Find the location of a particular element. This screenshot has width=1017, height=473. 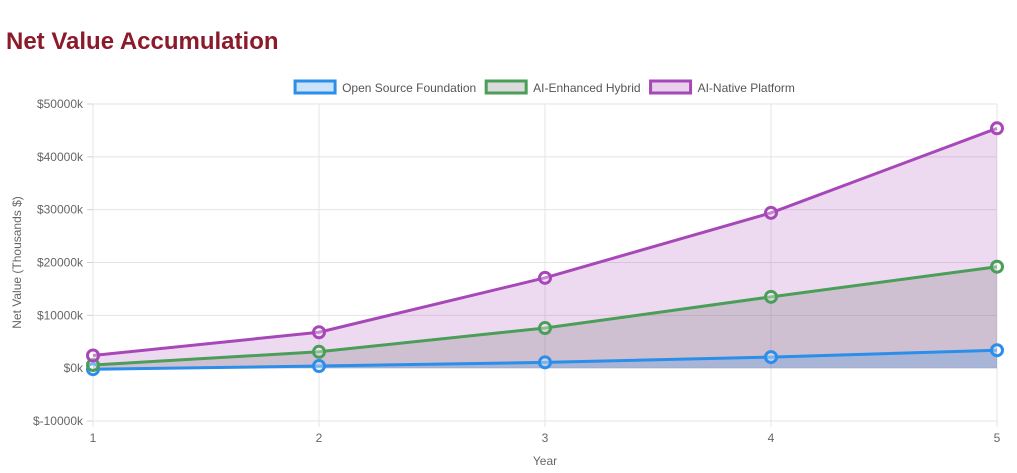

x-tick-label: 3 is located at coordinates (545, 438).